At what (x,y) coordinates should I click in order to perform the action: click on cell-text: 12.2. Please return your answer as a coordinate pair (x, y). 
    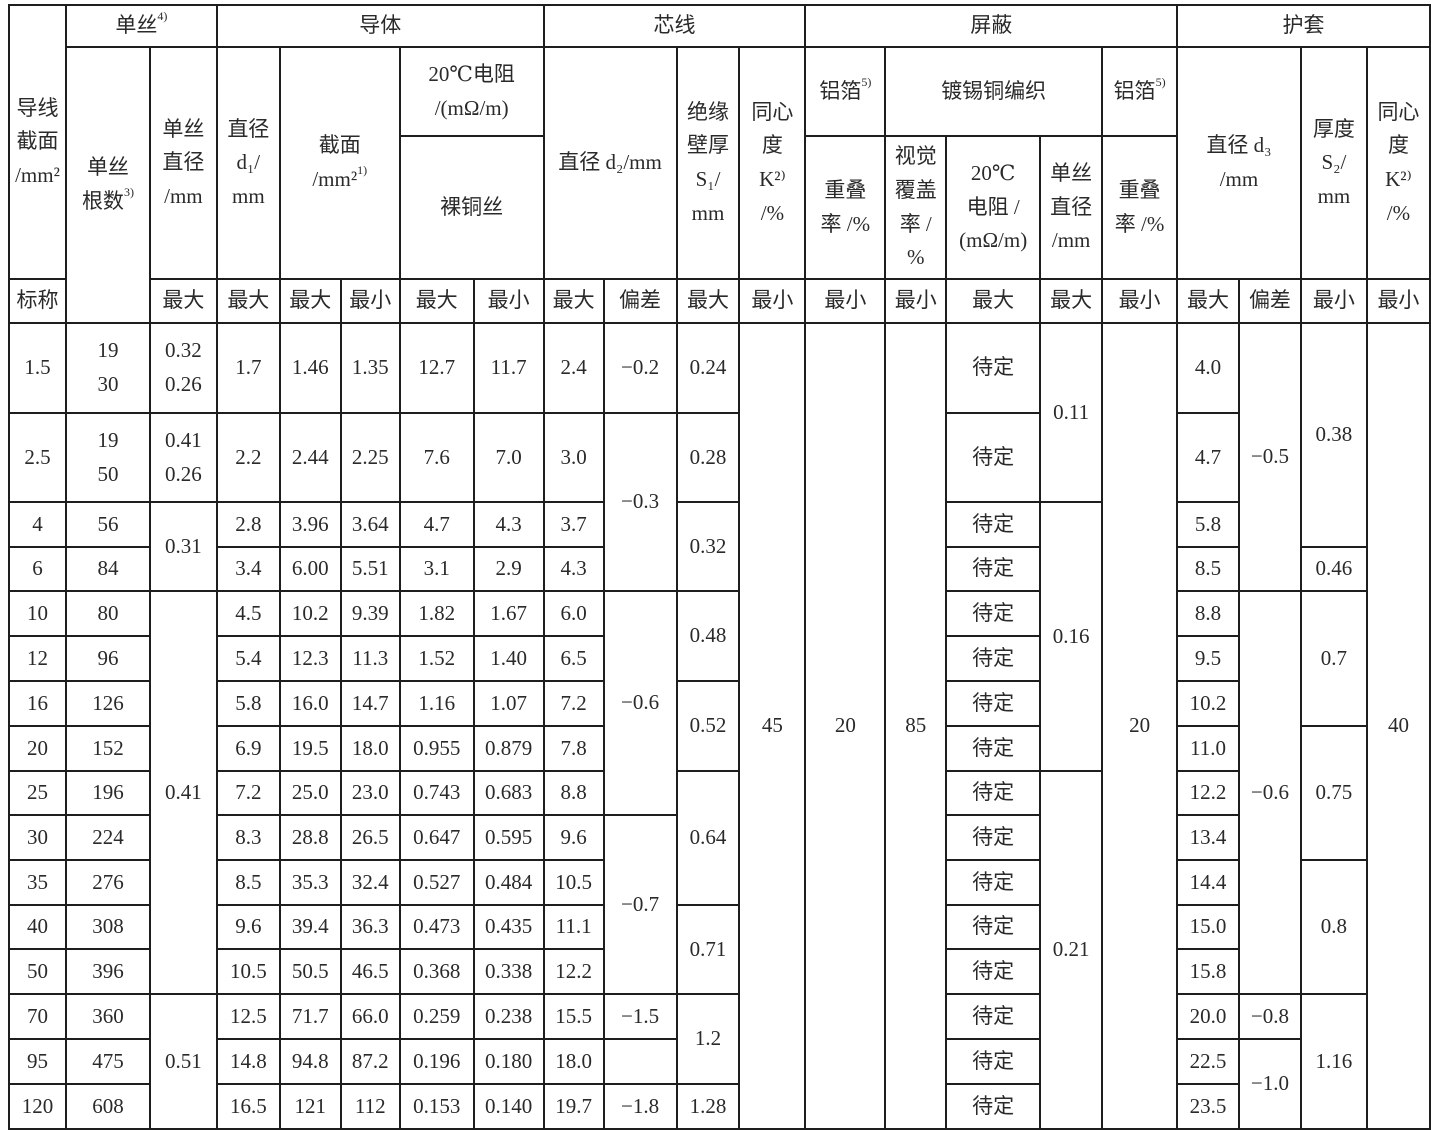
    Looking at the image, I should click on (1208, 792).